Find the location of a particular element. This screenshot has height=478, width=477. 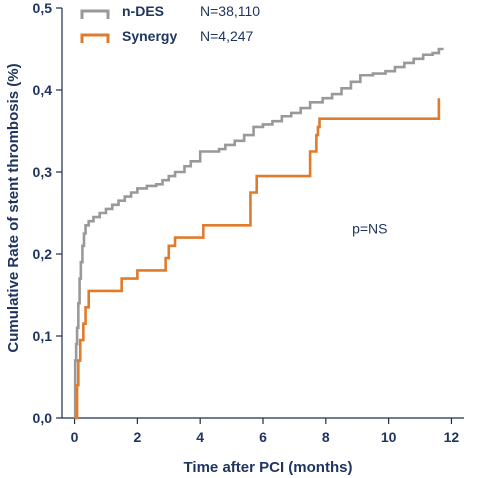

legend-swatch-n-des is located at coordinates (95, 14).